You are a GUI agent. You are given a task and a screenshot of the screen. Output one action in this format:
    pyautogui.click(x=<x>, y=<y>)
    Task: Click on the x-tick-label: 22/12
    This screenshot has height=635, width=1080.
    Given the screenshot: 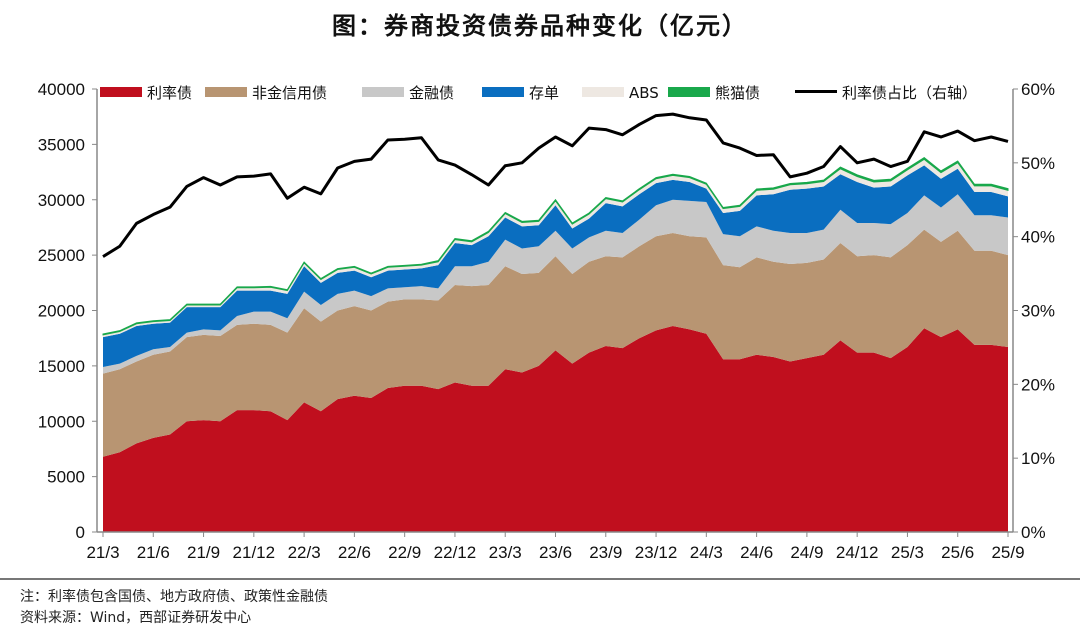 What is the action you would take?
    pyautogui.click(x=455, y=552)
    